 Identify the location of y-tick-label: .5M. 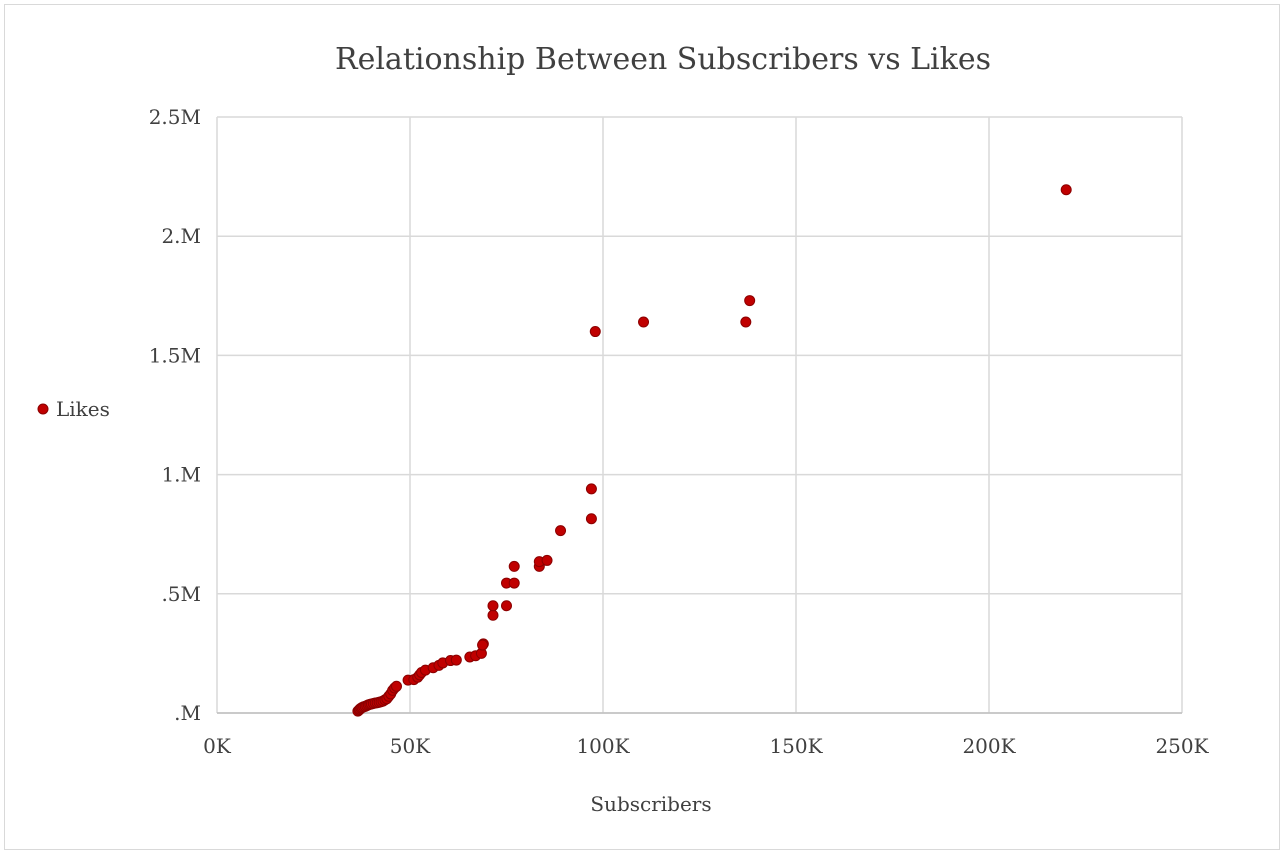
(181, 594).